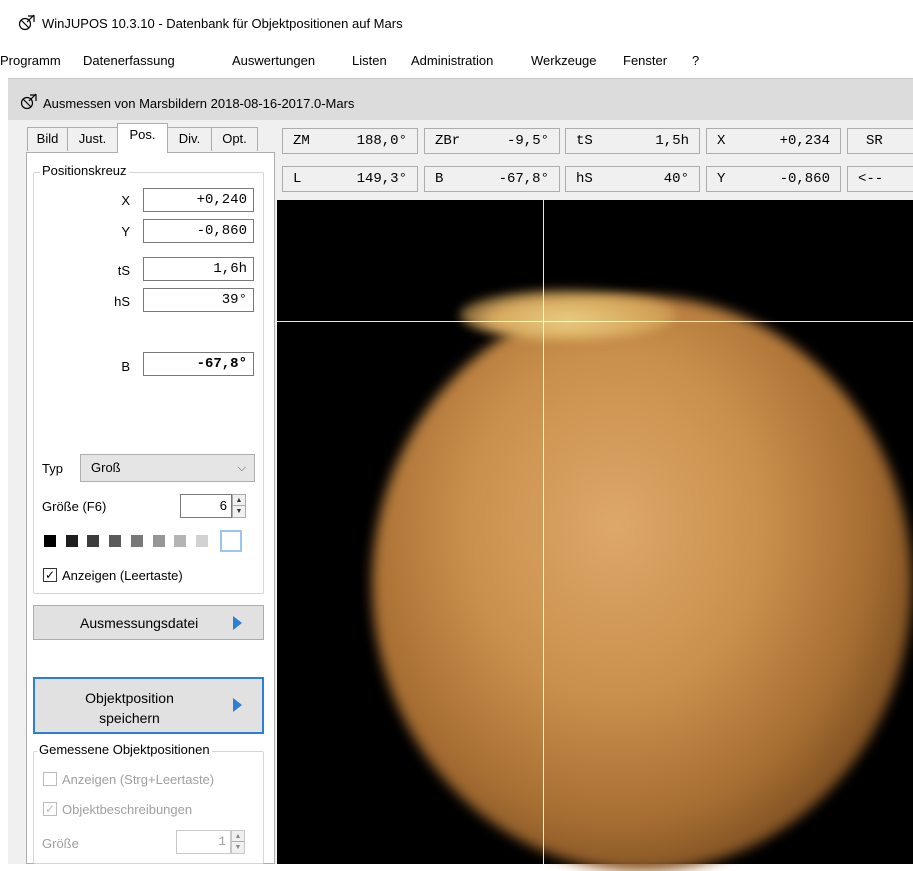 The height and width of the screenshot is (871, 913). Describe the element at coordinates (206, 506) in the screenshot. I see `size-input: 6` at that location.